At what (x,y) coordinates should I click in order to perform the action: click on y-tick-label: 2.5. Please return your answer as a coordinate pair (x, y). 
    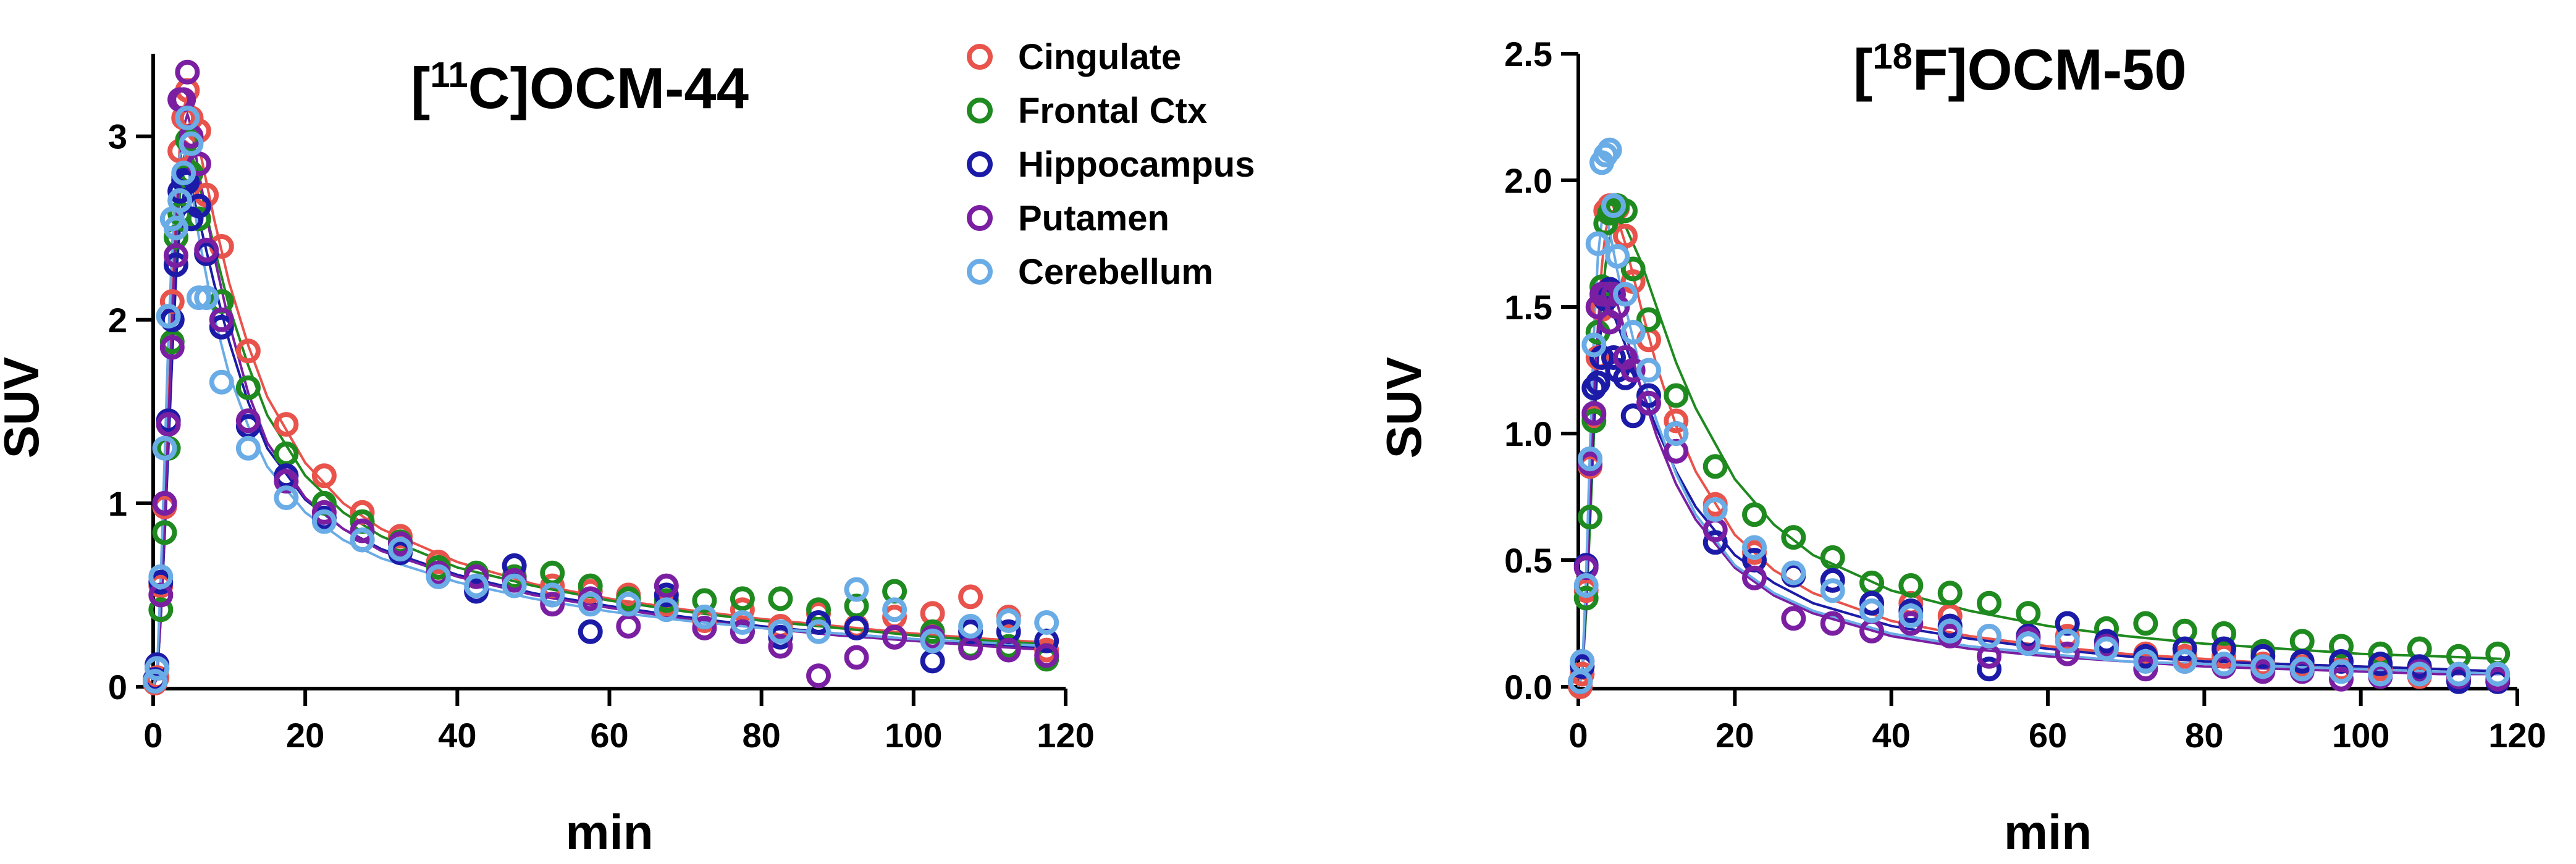
    Looking at the image, I should click on (1528, 54).